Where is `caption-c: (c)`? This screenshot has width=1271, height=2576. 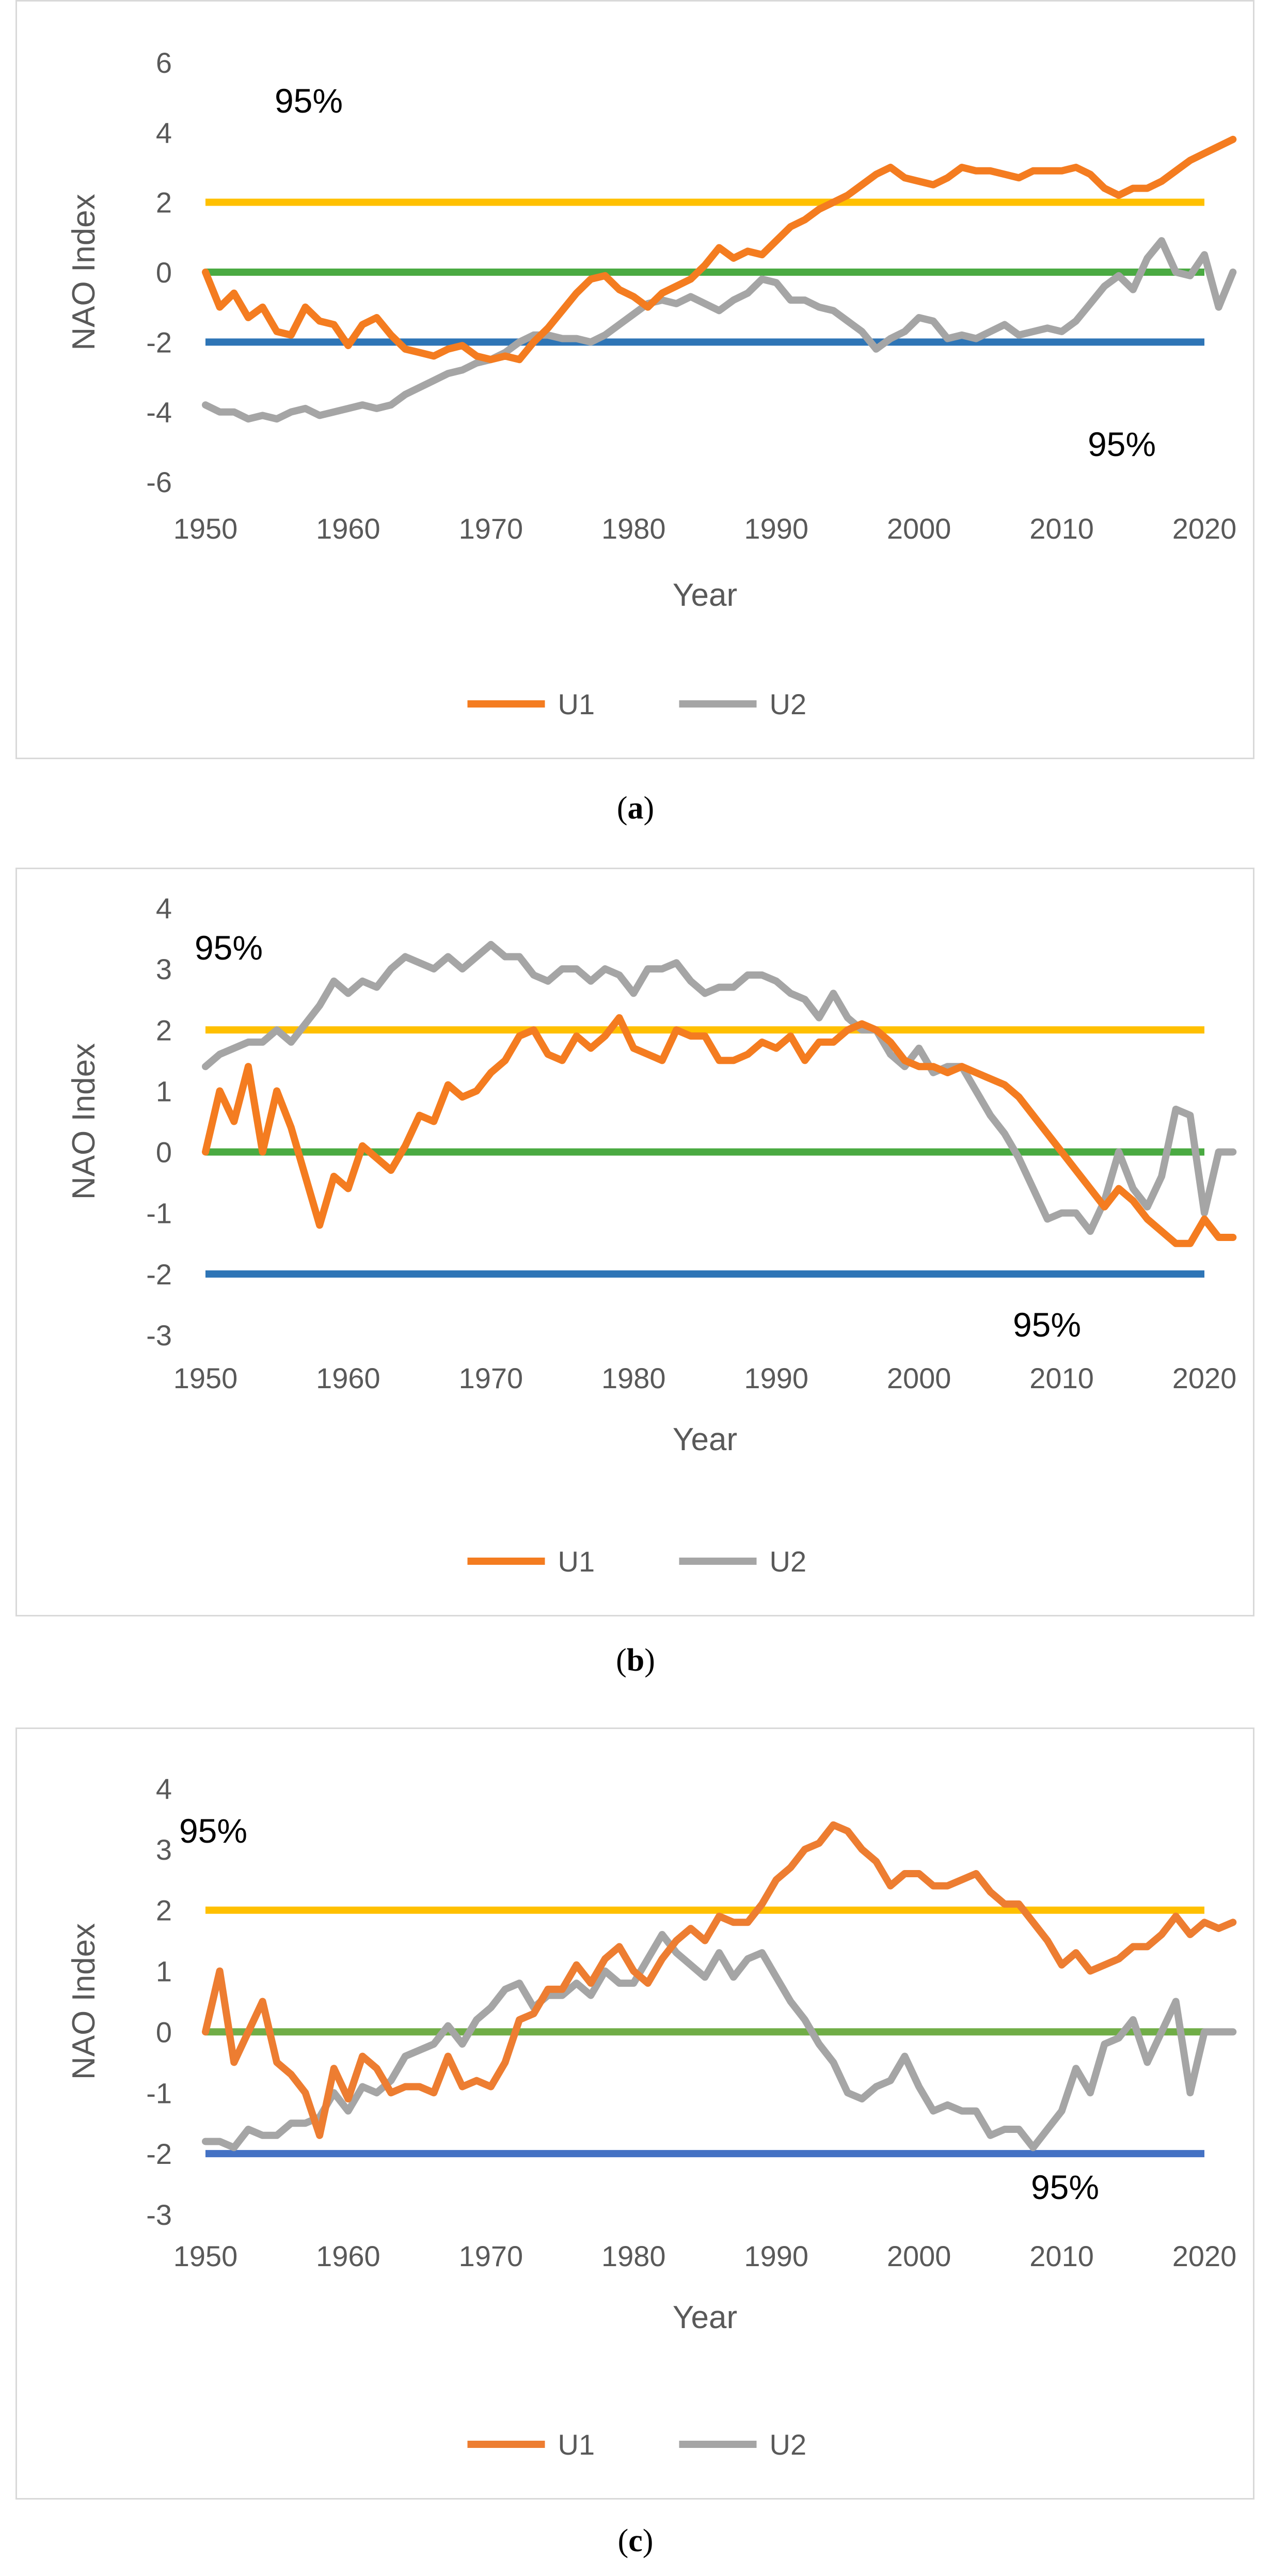 caption-c: (c) is located at coordinates (635, 2540).